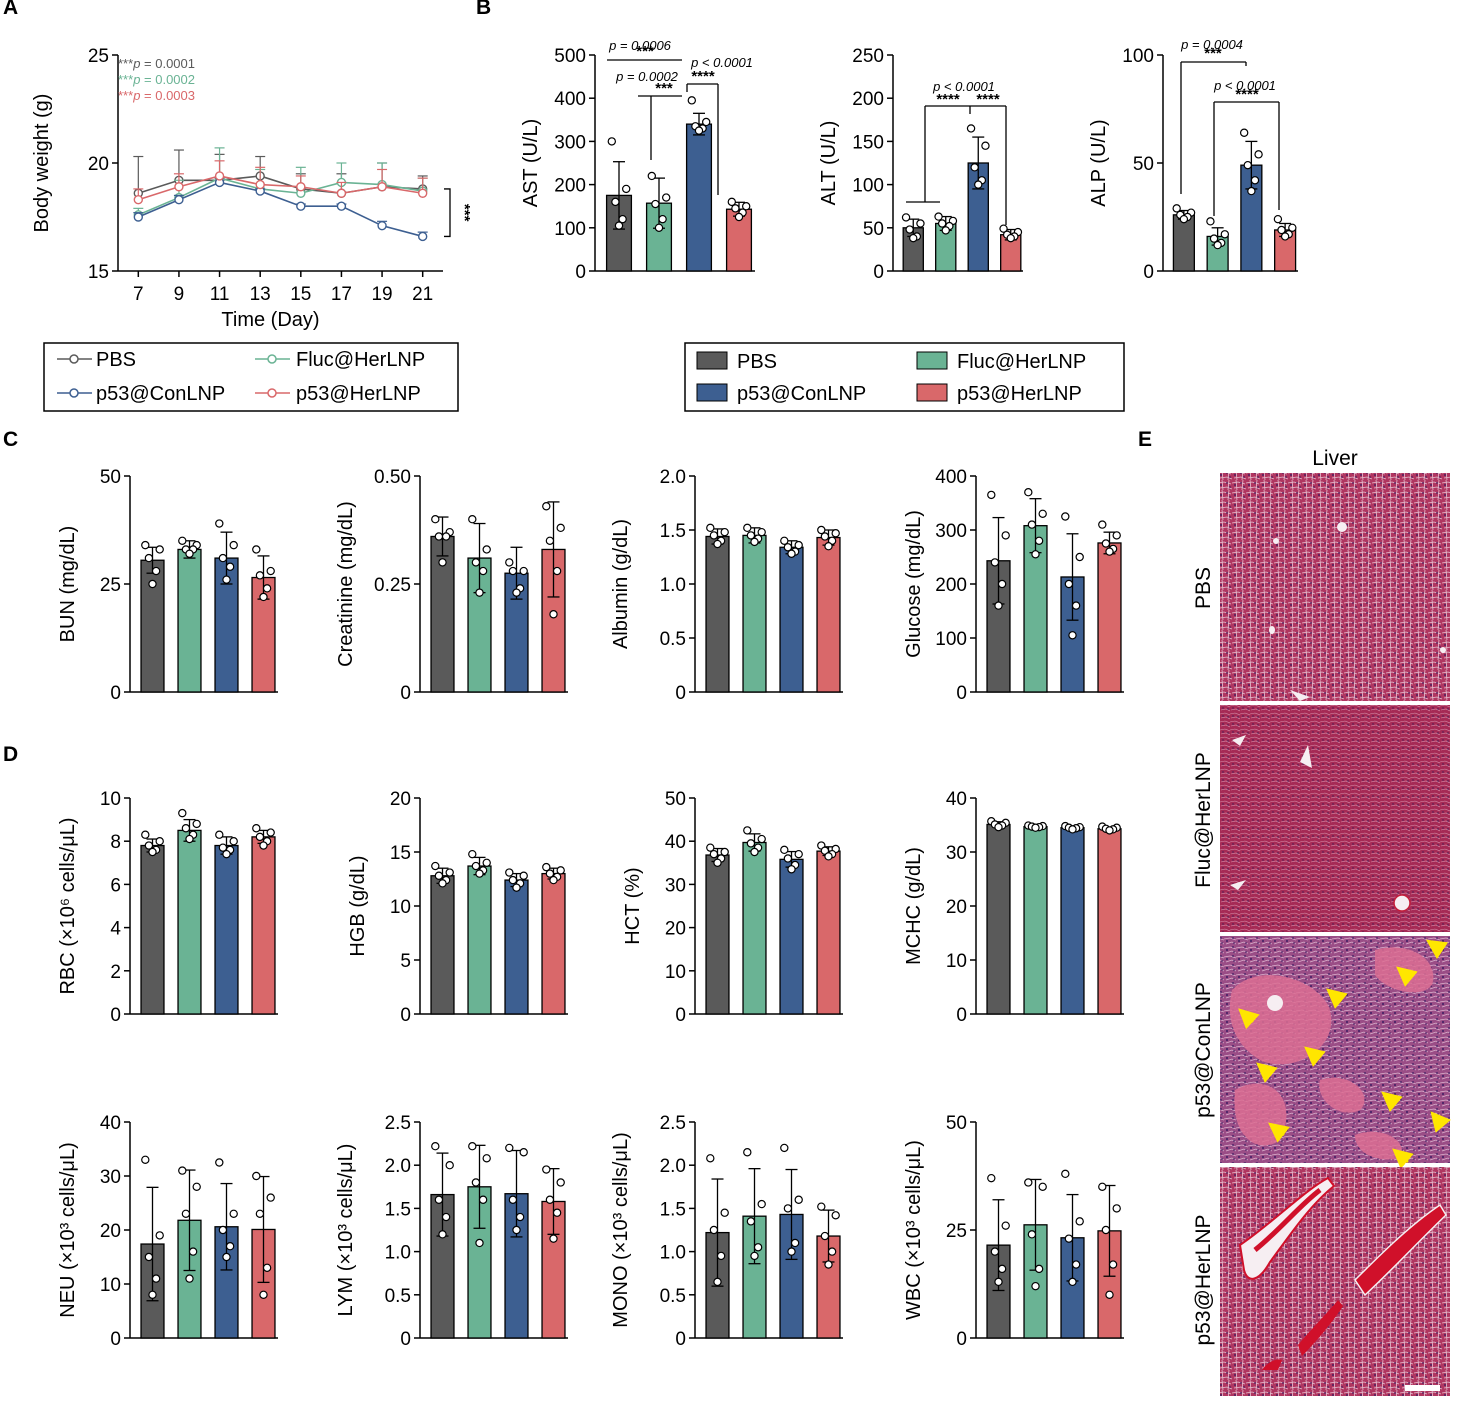  I want to click on x-tick-label: 17, so click(341, 294).